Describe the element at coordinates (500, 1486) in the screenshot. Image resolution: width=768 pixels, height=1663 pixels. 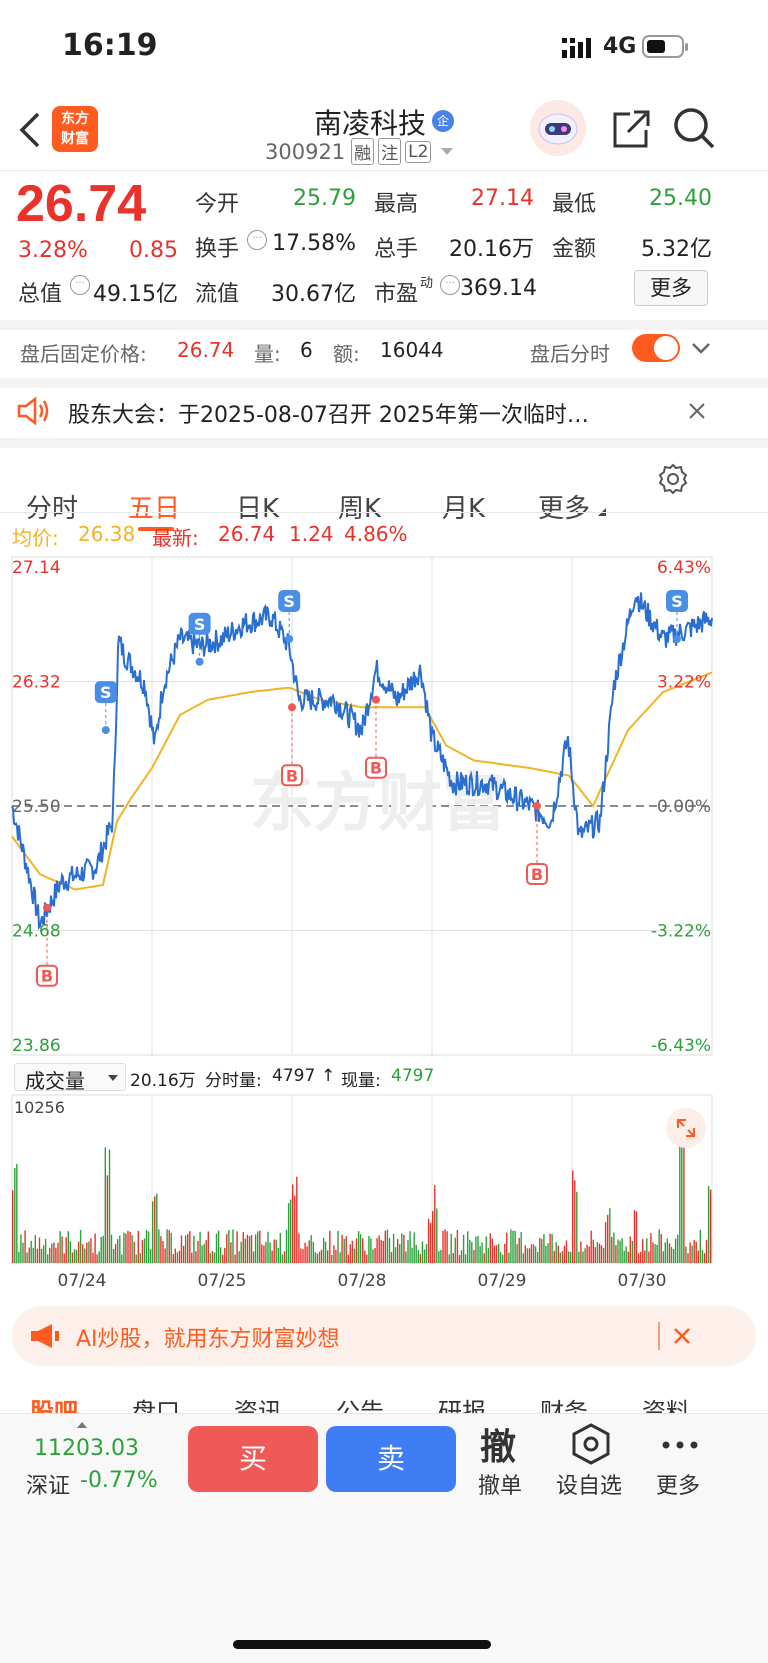
I see `cancel-order-label: 撤单` at that location.